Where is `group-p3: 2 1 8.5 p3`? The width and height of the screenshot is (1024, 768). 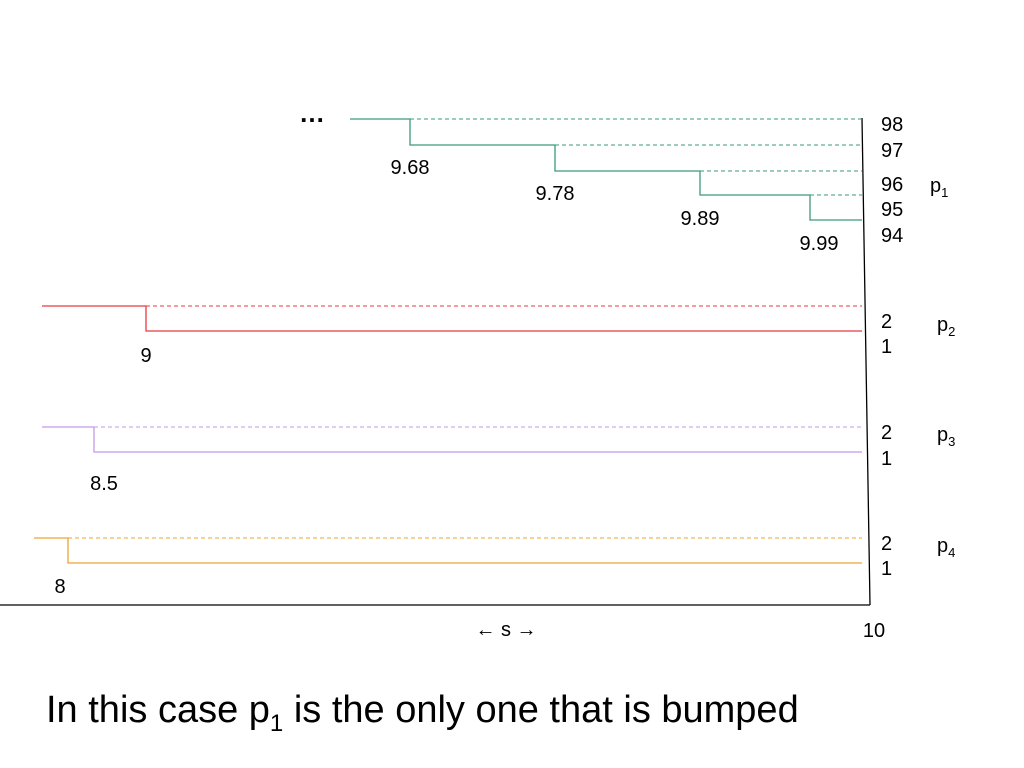
group-p3: 2 1 8.5 p3 is located at coordinates (498, 458).